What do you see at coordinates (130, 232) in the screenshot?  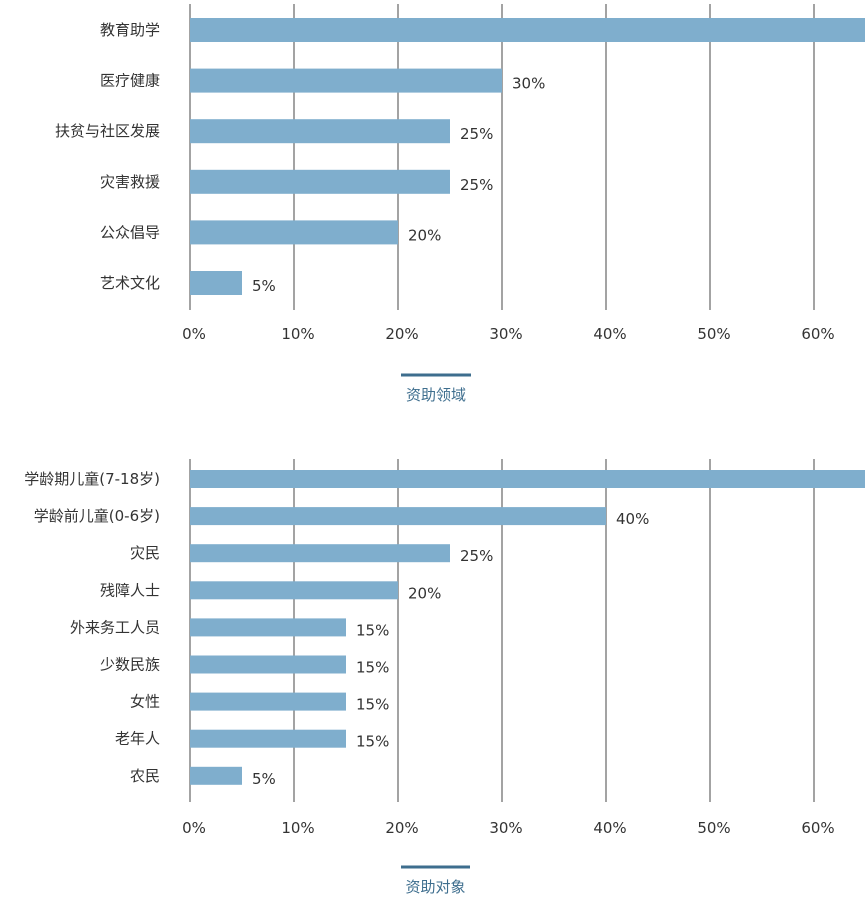 I see `category-label: 公众倡导` at bounding box center [130, 232].